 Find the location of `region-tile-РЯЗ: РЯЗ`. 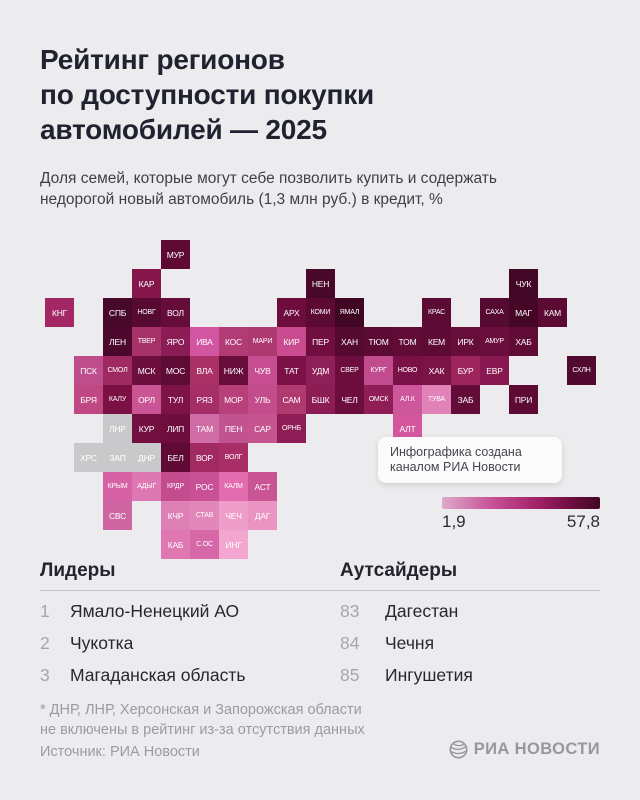

region-tile-РЯЗ: РЯЗ is located at coordinates (204, 399).